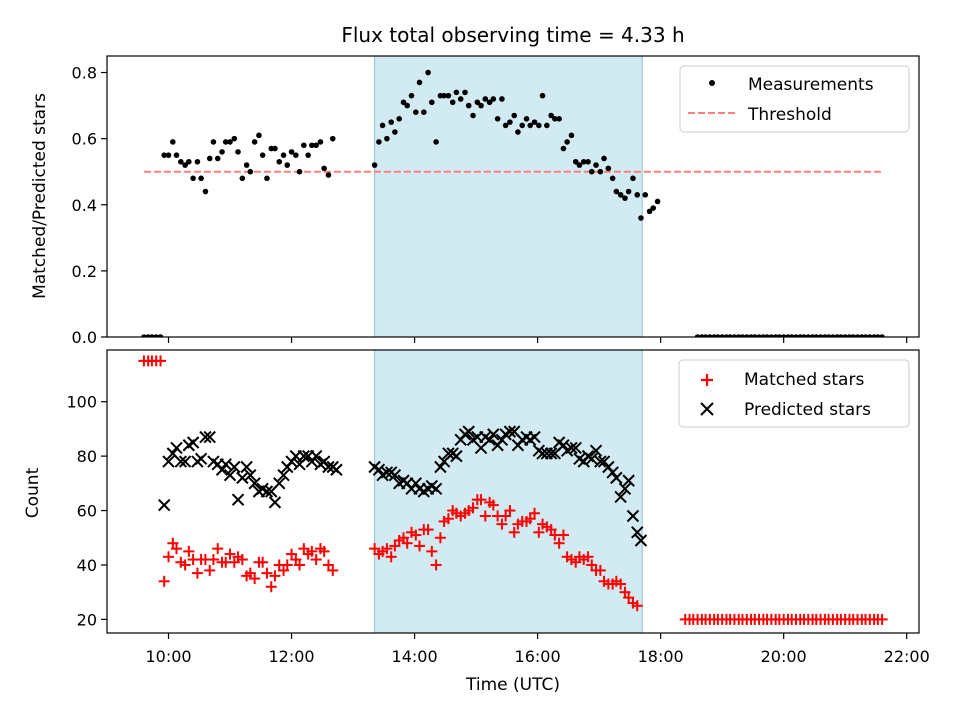 The image size is (960, 720). I want to click on legend-matched-label: Matched stars, so click(804, 380).